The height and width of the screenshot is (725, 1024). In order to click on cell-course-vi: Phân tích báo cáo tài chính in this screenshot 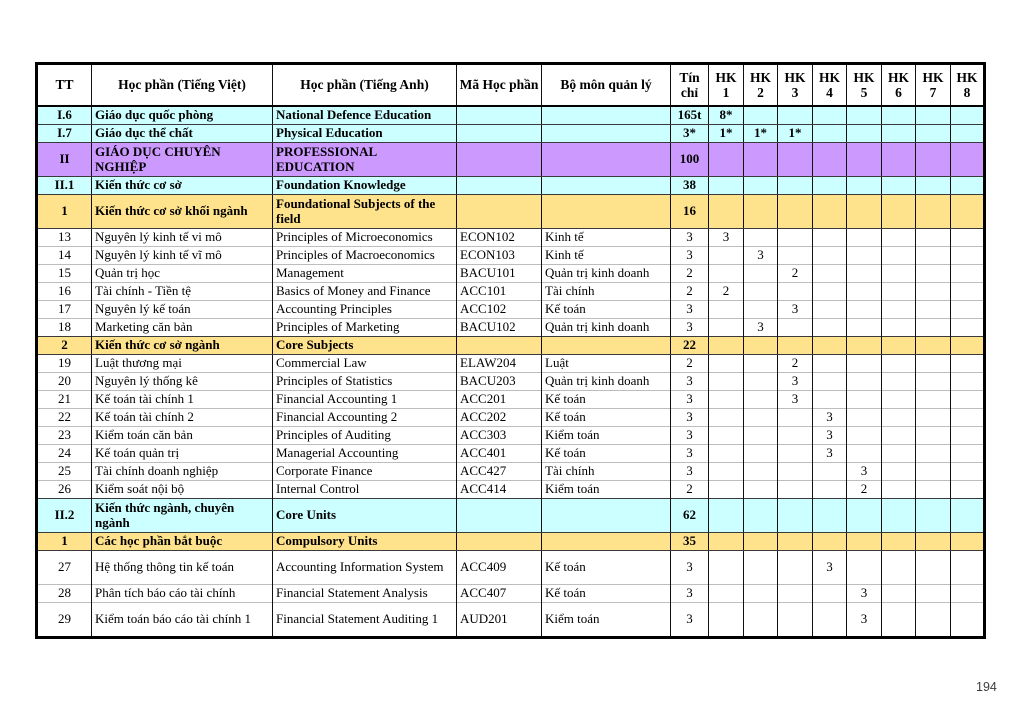, I will do `click(182, 593)`.